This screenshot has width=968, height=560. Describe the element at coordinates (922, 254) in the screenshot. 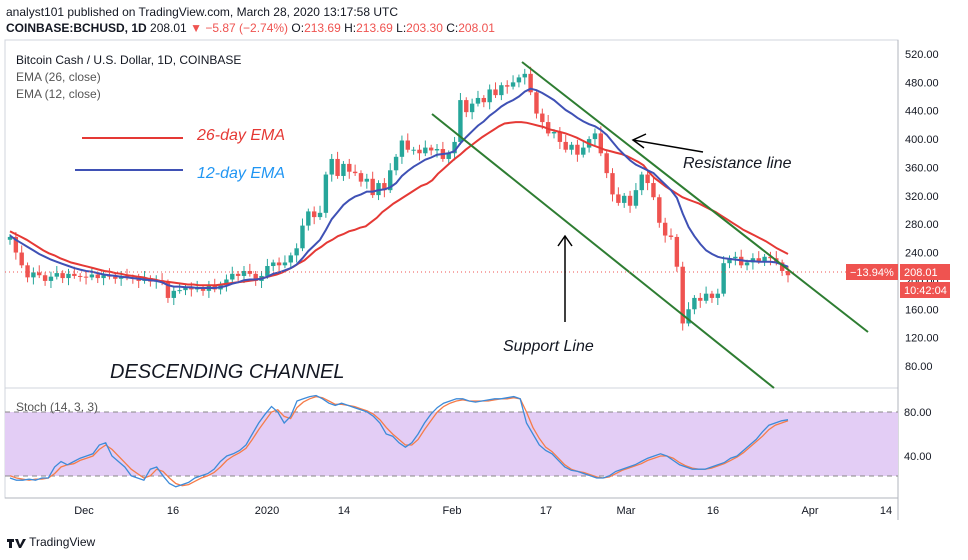

I see `y-tick-label: 240.00` at that location.